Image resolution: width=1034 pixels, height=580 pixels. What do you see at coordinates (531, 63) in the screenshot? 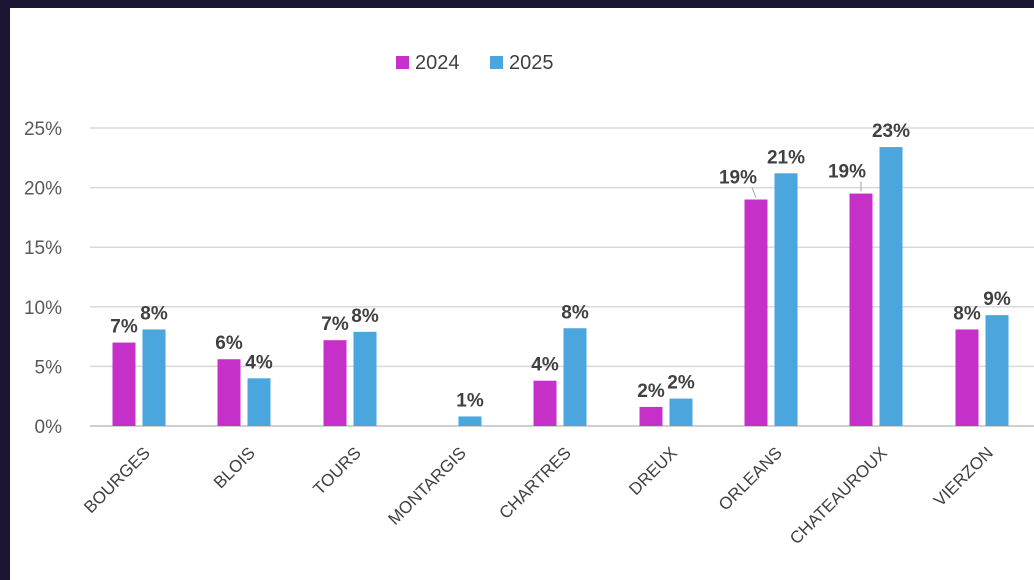
I see `legend-label-2025: 2025` at bounding box center [531, 63].